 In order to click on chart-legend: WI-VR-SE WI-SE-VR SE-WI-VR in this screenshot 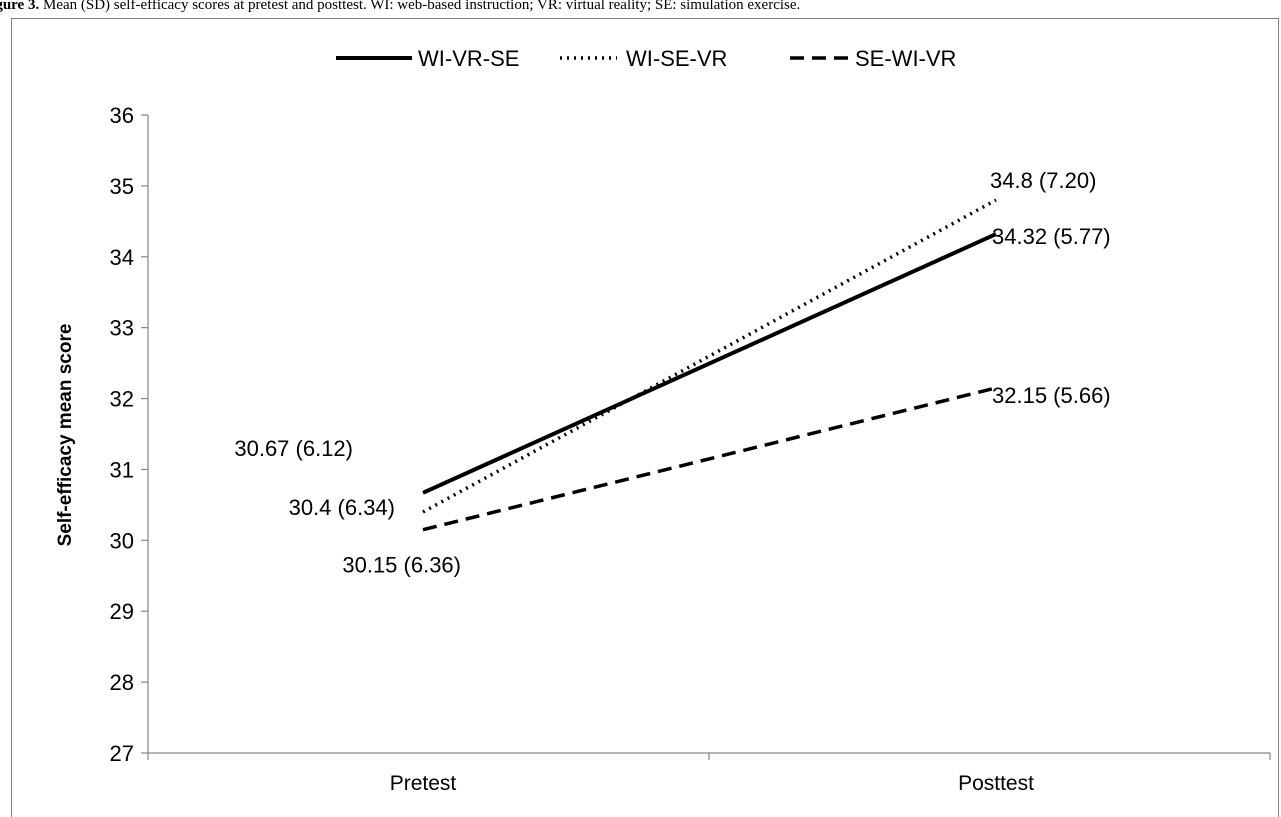, I will do `click(646, 58)`.